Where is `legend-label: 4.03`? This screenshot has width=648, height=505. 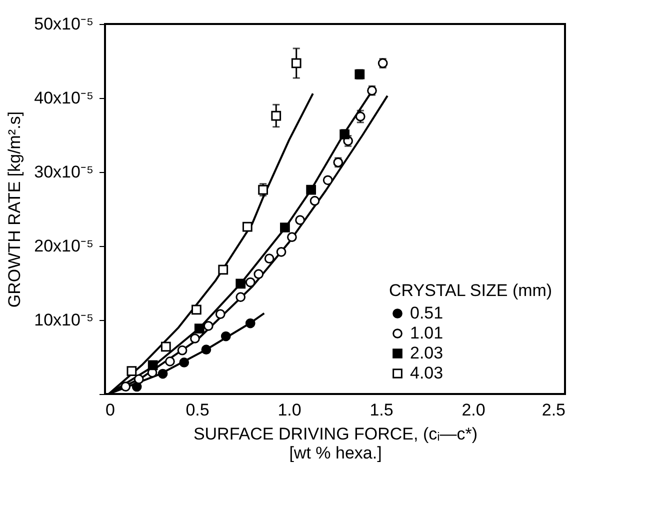
legend-label: 4.03 is located at coordinates (427, 373).